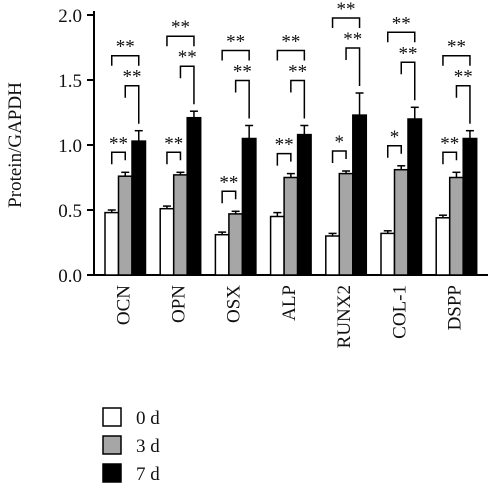 The width and height of the screenshot is (492, 500). What do you see at coordinates (148, 446) in the screenshot?
I see `legend-label: 3 d` at bounding box center [148, 446].